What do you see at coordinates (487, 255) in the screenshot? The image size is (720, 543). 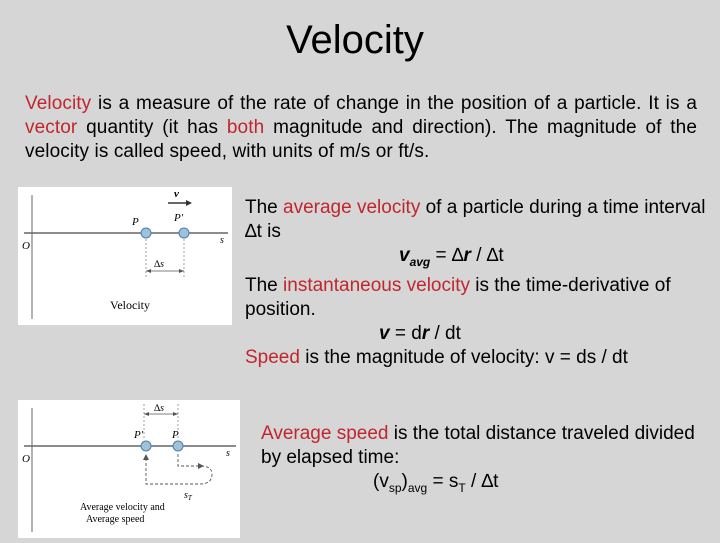 I see `eq-end: / ∆t` at bounding box center [487, 255].